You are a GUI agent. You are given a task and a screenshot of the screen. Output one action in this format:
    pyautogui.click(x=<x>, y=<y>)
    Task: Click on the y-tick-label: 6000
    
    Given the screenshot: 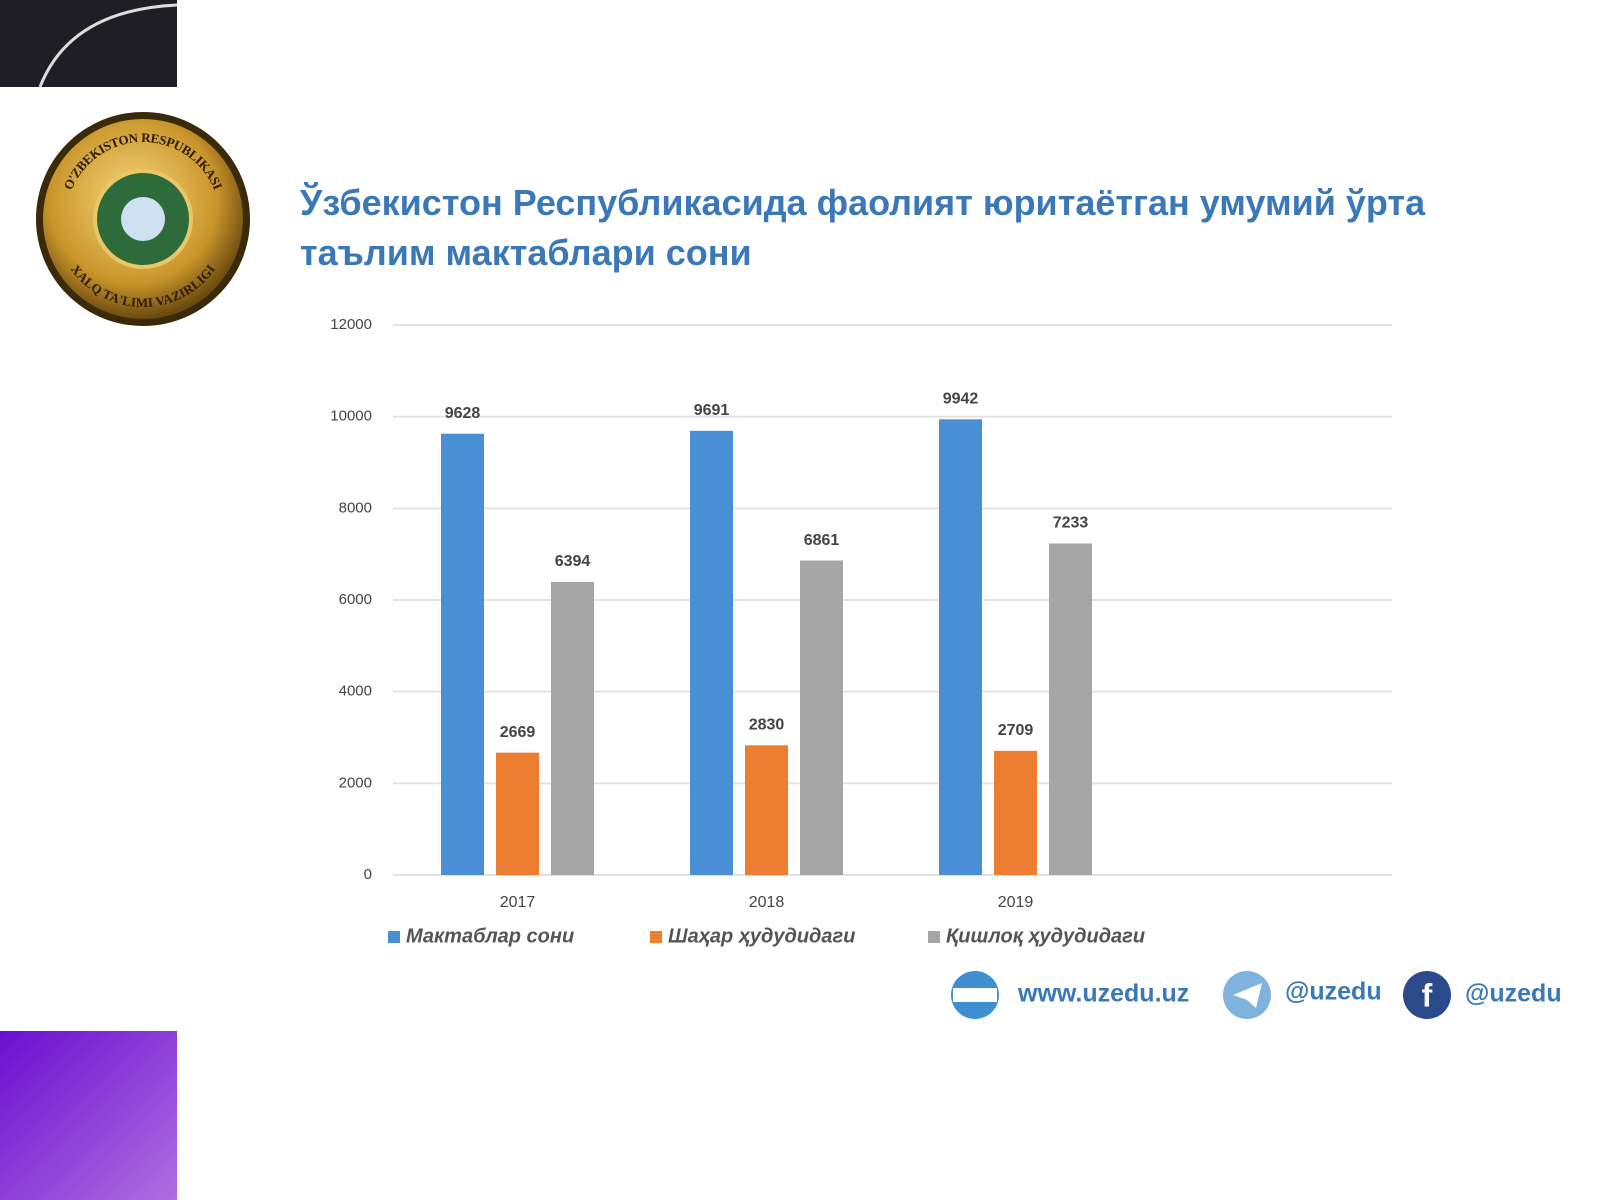 What is the action you would take?
    pyautogui.click(x=355, y=599)
    